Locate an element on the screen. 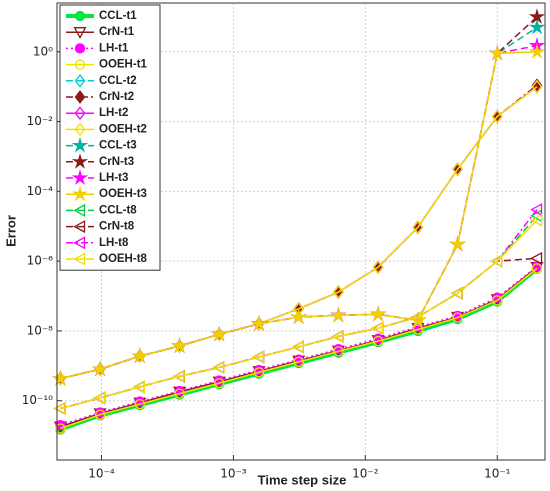 This screenshot has height=491, width=550. y-tick-label: 10⁻² is located at coordinates (40, 121).